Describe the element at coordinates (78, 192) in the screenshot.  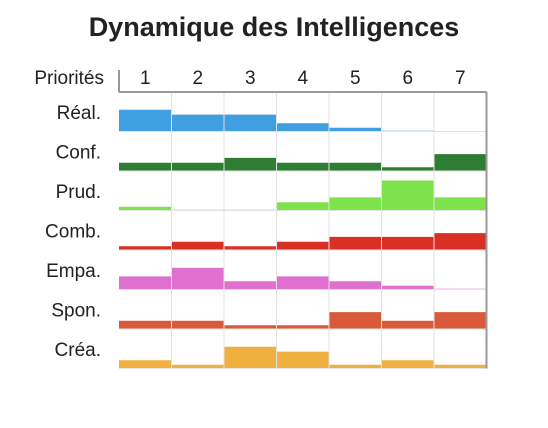
I see `row-label: Prud.` at that location.